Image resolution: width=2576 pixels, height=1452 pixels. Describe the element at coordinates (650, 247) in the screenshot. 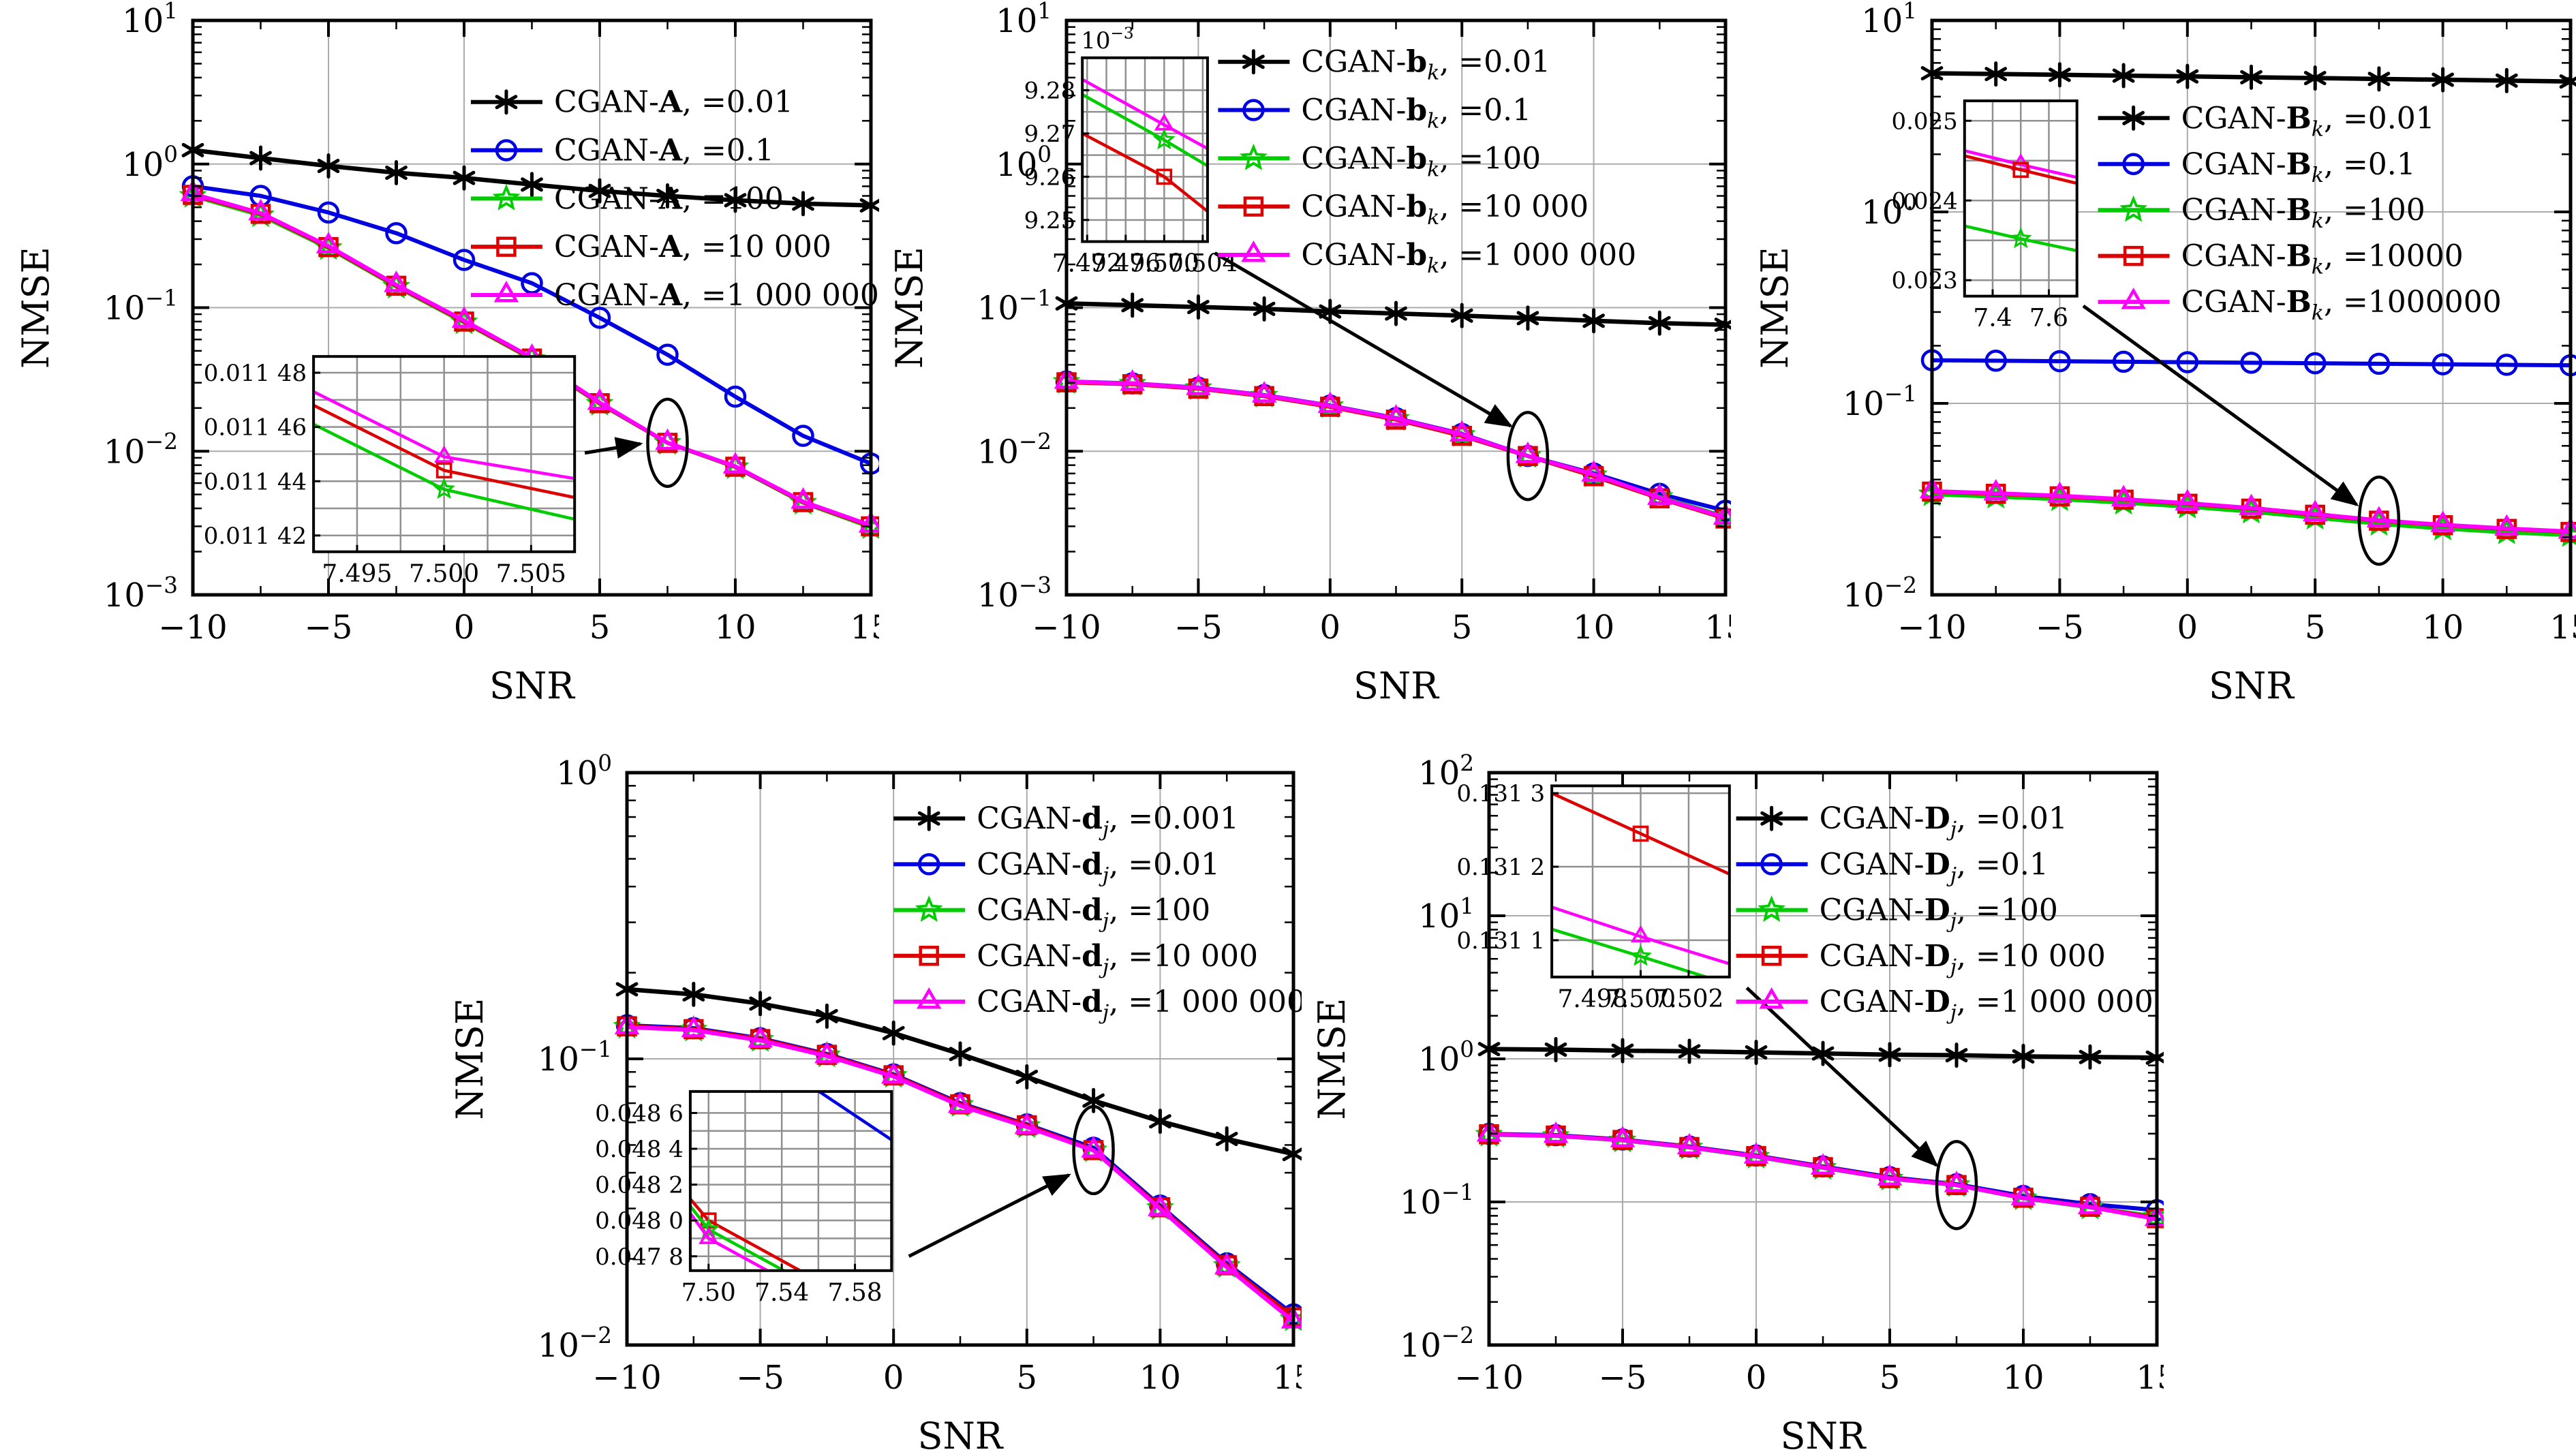

I see `legend-item-10 000: CGAN-A, =10 000` at that location.